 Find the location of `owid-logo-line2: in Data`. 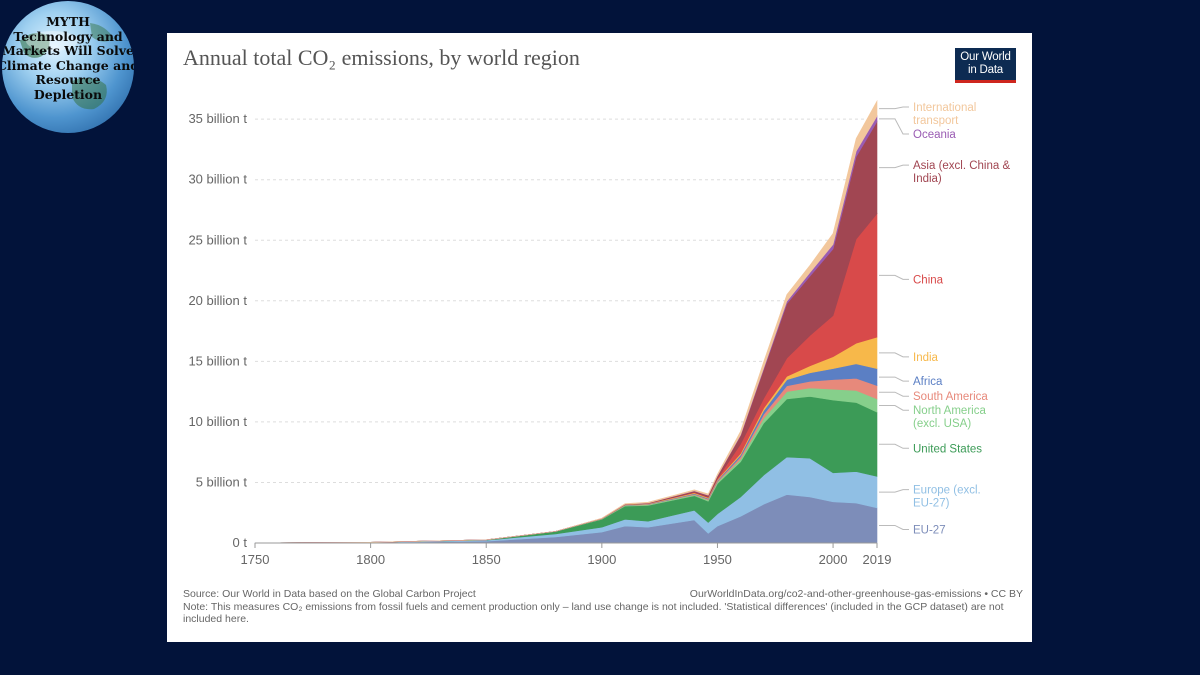

owid-logo-line2: in Data is located at coordinates (985, 70).